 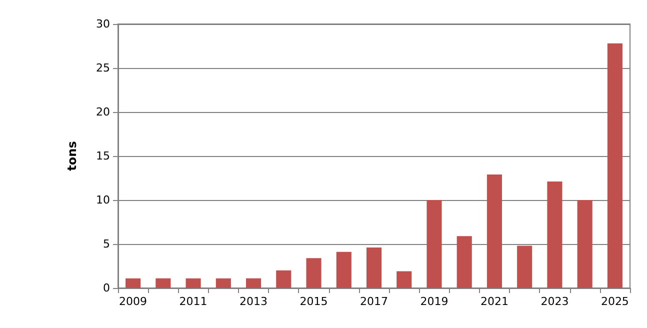 What do you see at coordinates (72, 156) in the screenshot?
I see `y-axis-title: tons` at bounding box center [72, 156].